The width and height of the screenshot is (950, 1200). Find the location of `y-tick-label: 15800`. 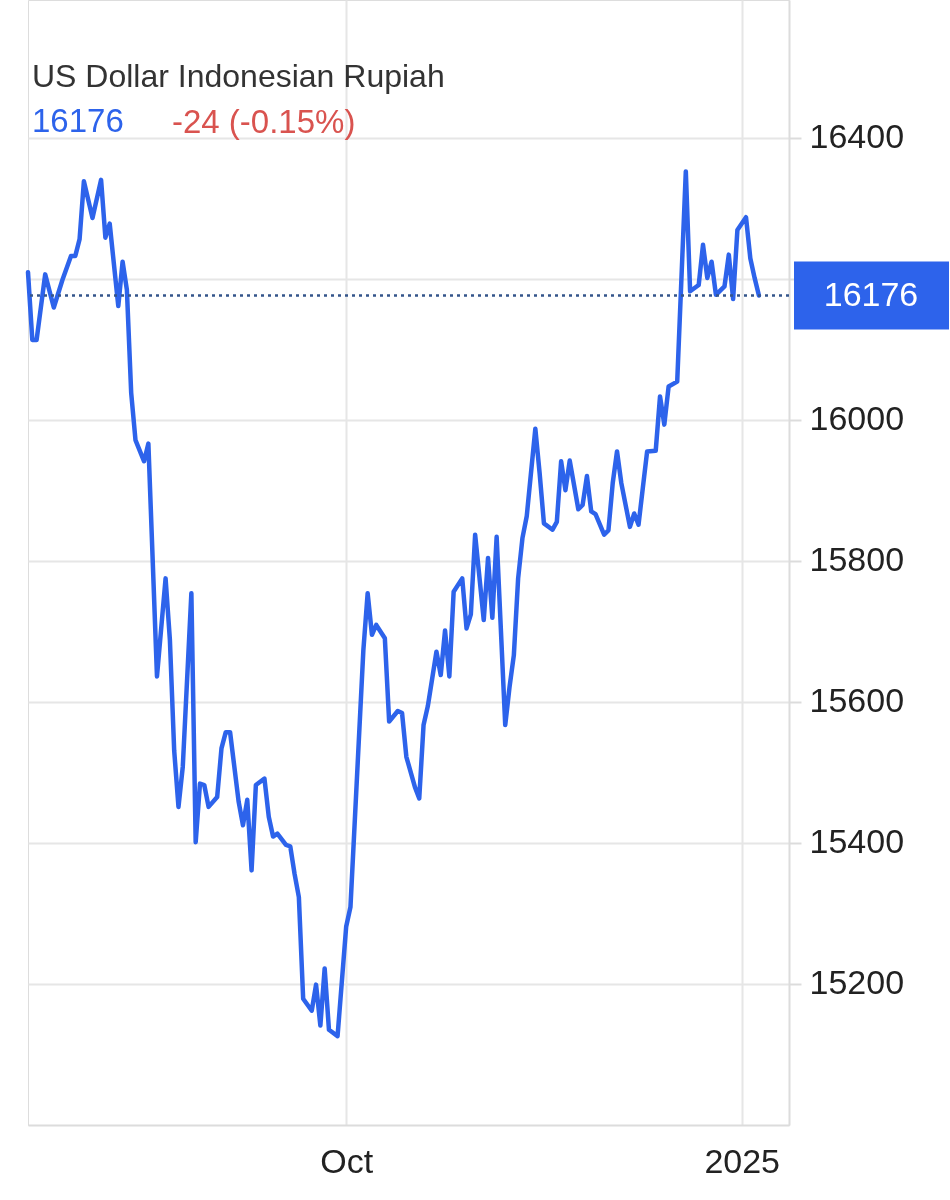

y-tick-label: 15800 is located at coordinates (857, 559).